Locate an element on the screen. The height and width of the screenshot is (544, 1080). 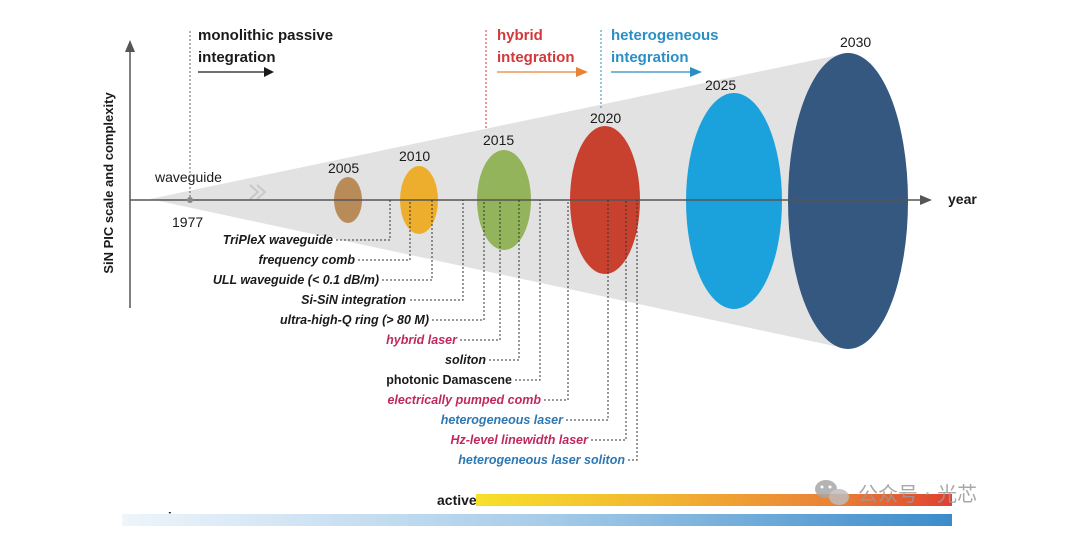
year-label-2025: 2025 is located at coordinates (720, 85).